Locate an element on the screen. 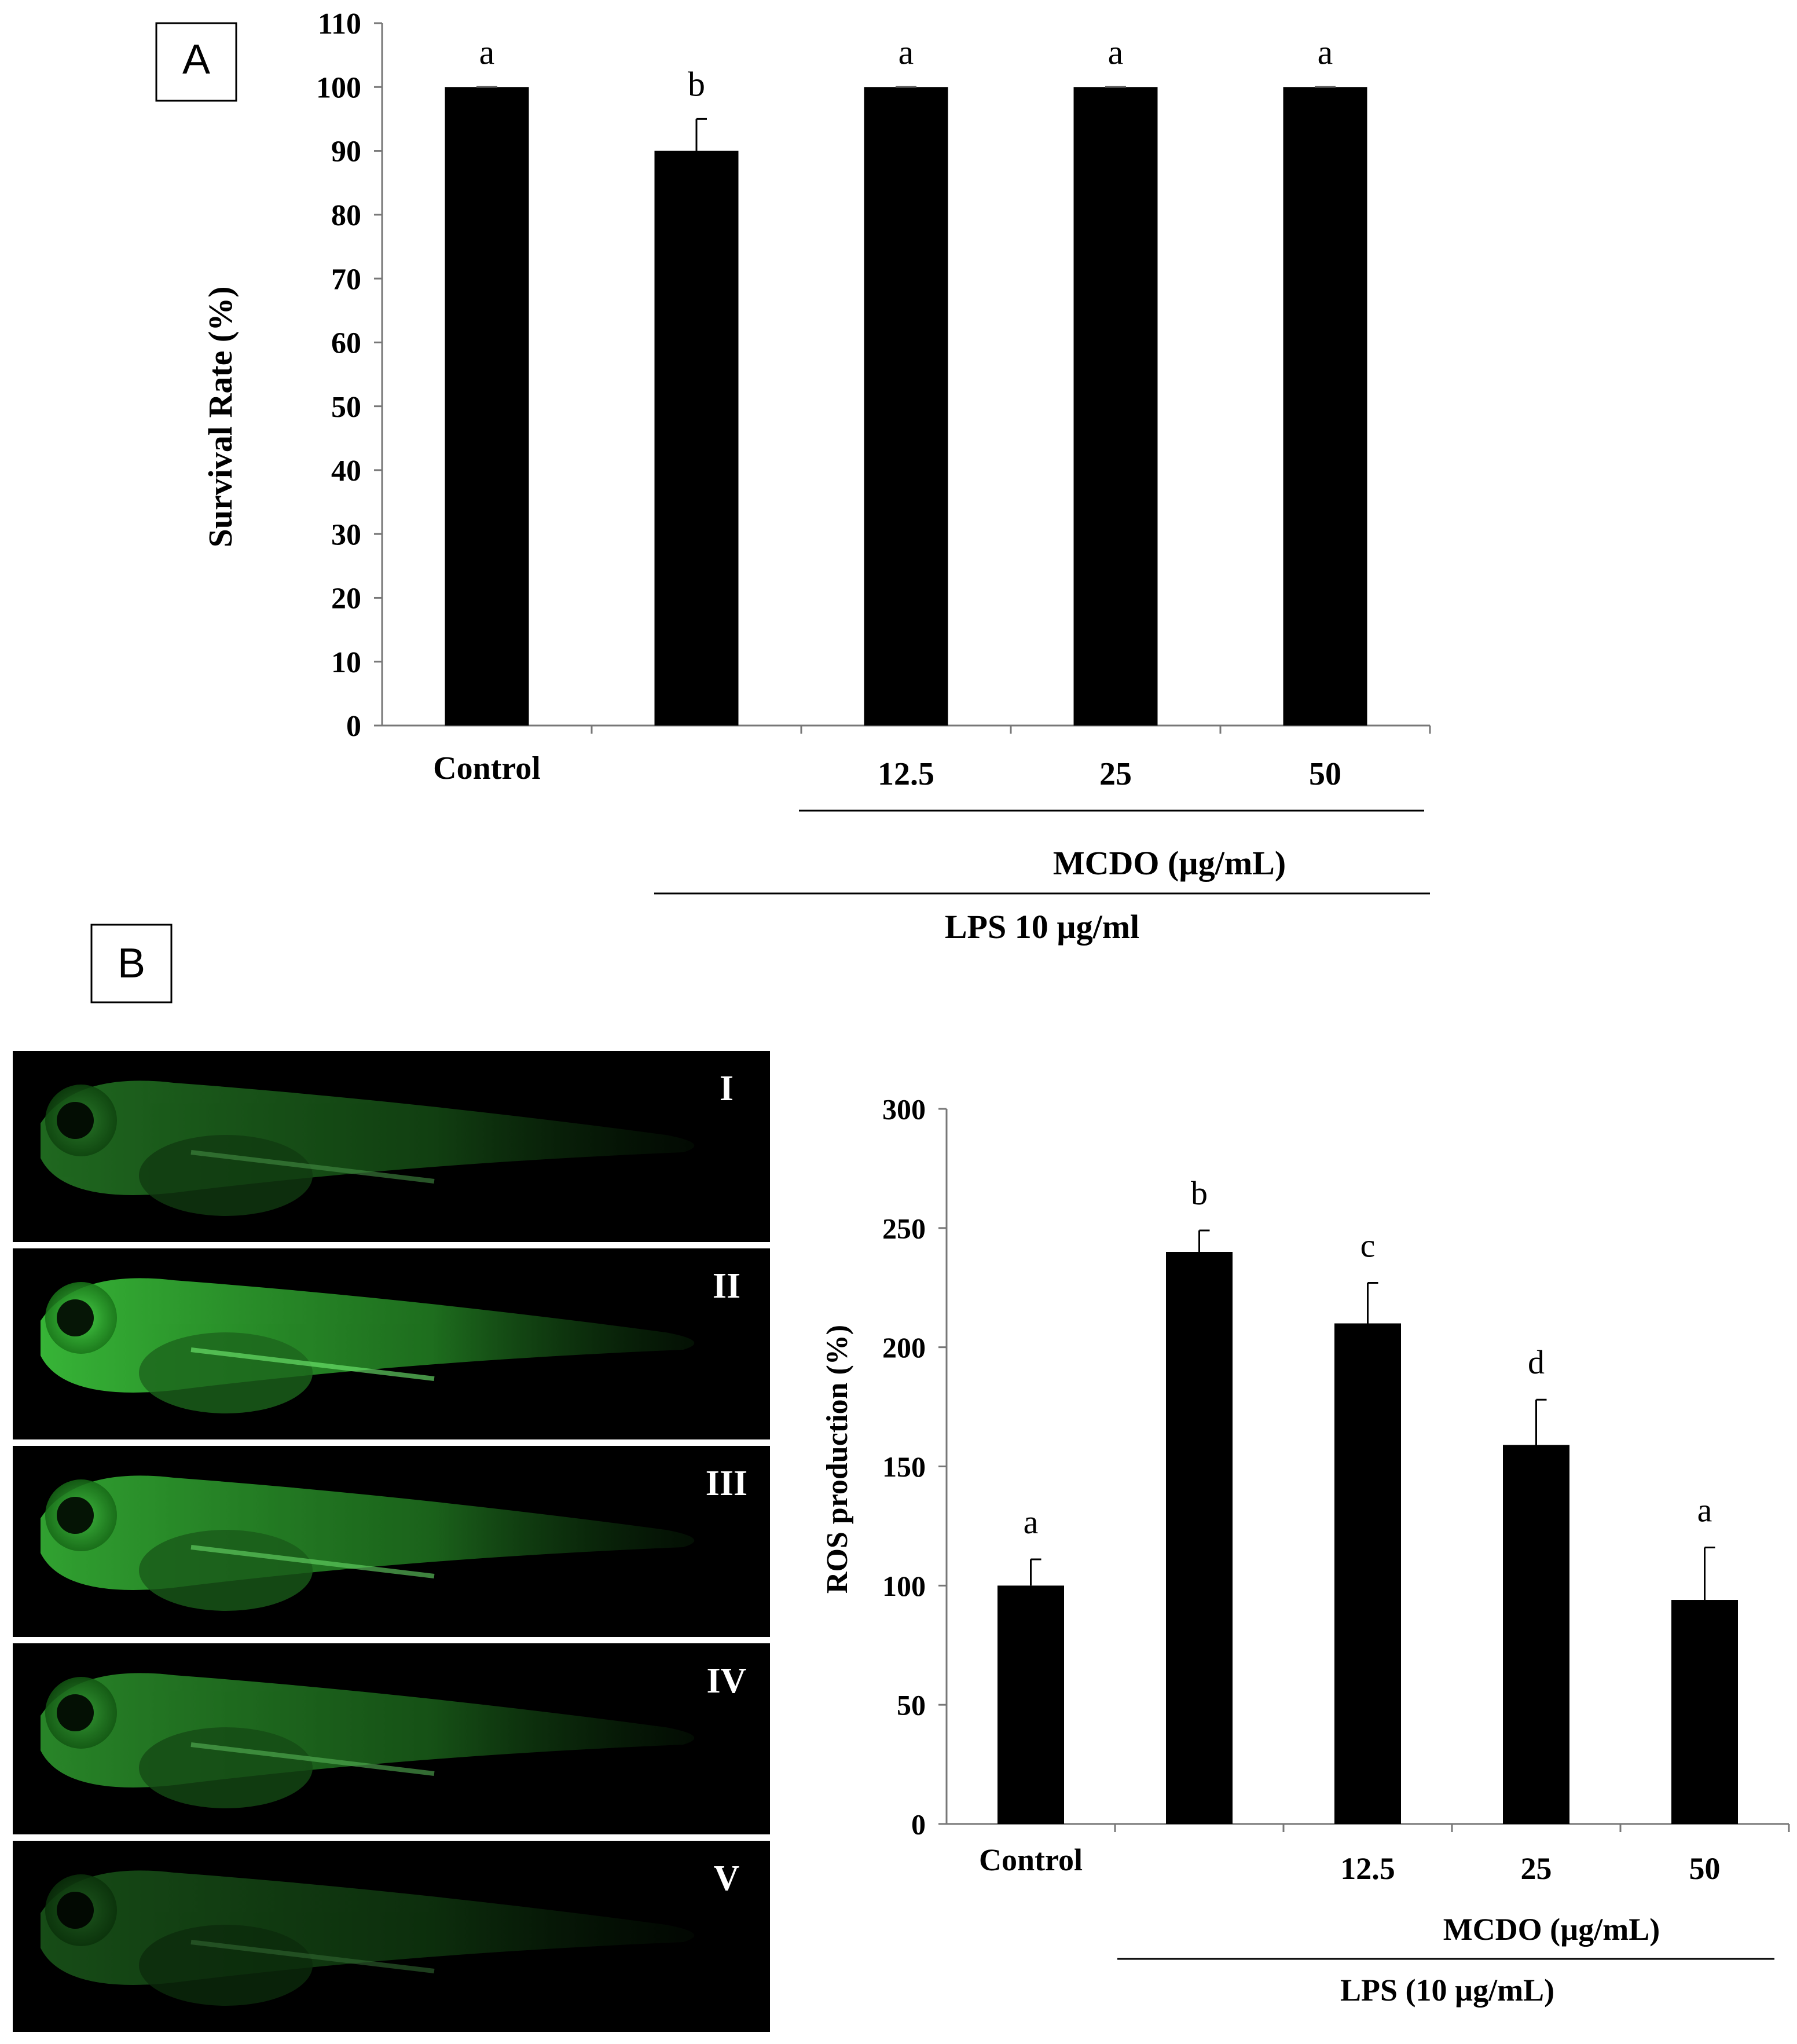 The height and width of the screenshot is (2044, 1797). panel-a-group-label-outer: LPS 10 µg/ml is located at coordinates (1042, 927).